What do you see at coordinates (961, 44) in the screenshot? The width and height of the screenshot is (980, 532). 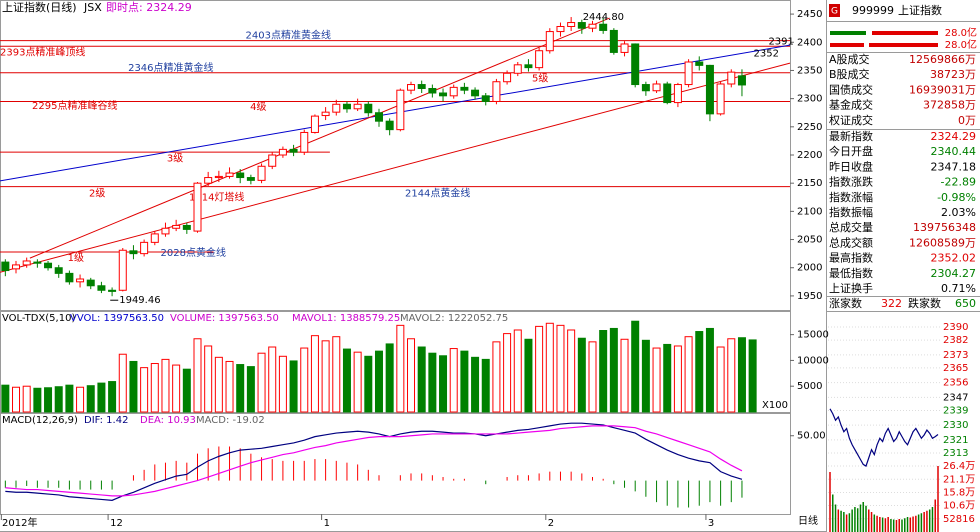 I see `bar-label: 28.0亿` at bounding box center [961, 44].